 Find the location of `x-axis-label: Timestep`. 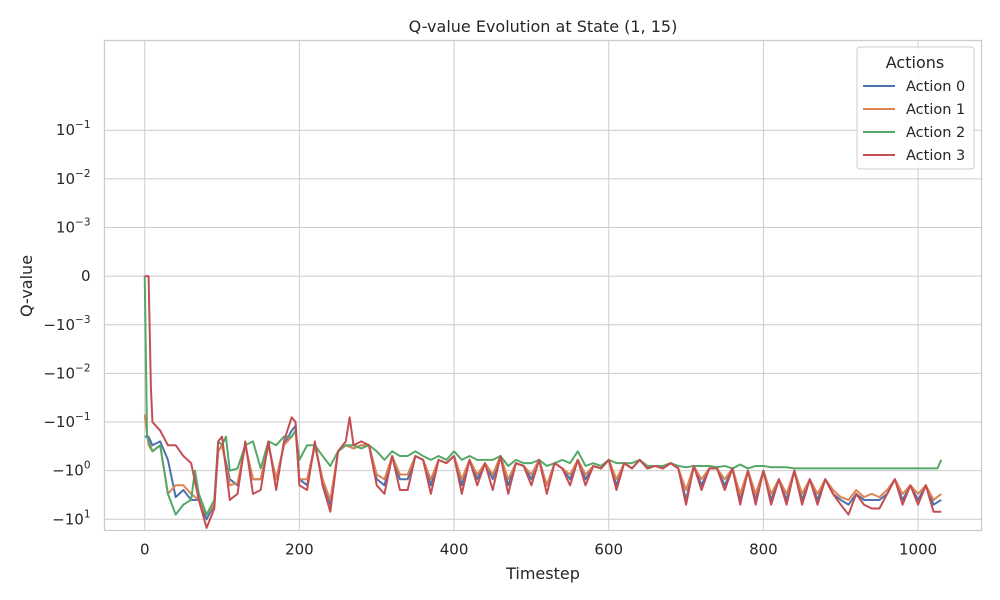

x-axis-label: Timestep is located at coordinates (542, 573).